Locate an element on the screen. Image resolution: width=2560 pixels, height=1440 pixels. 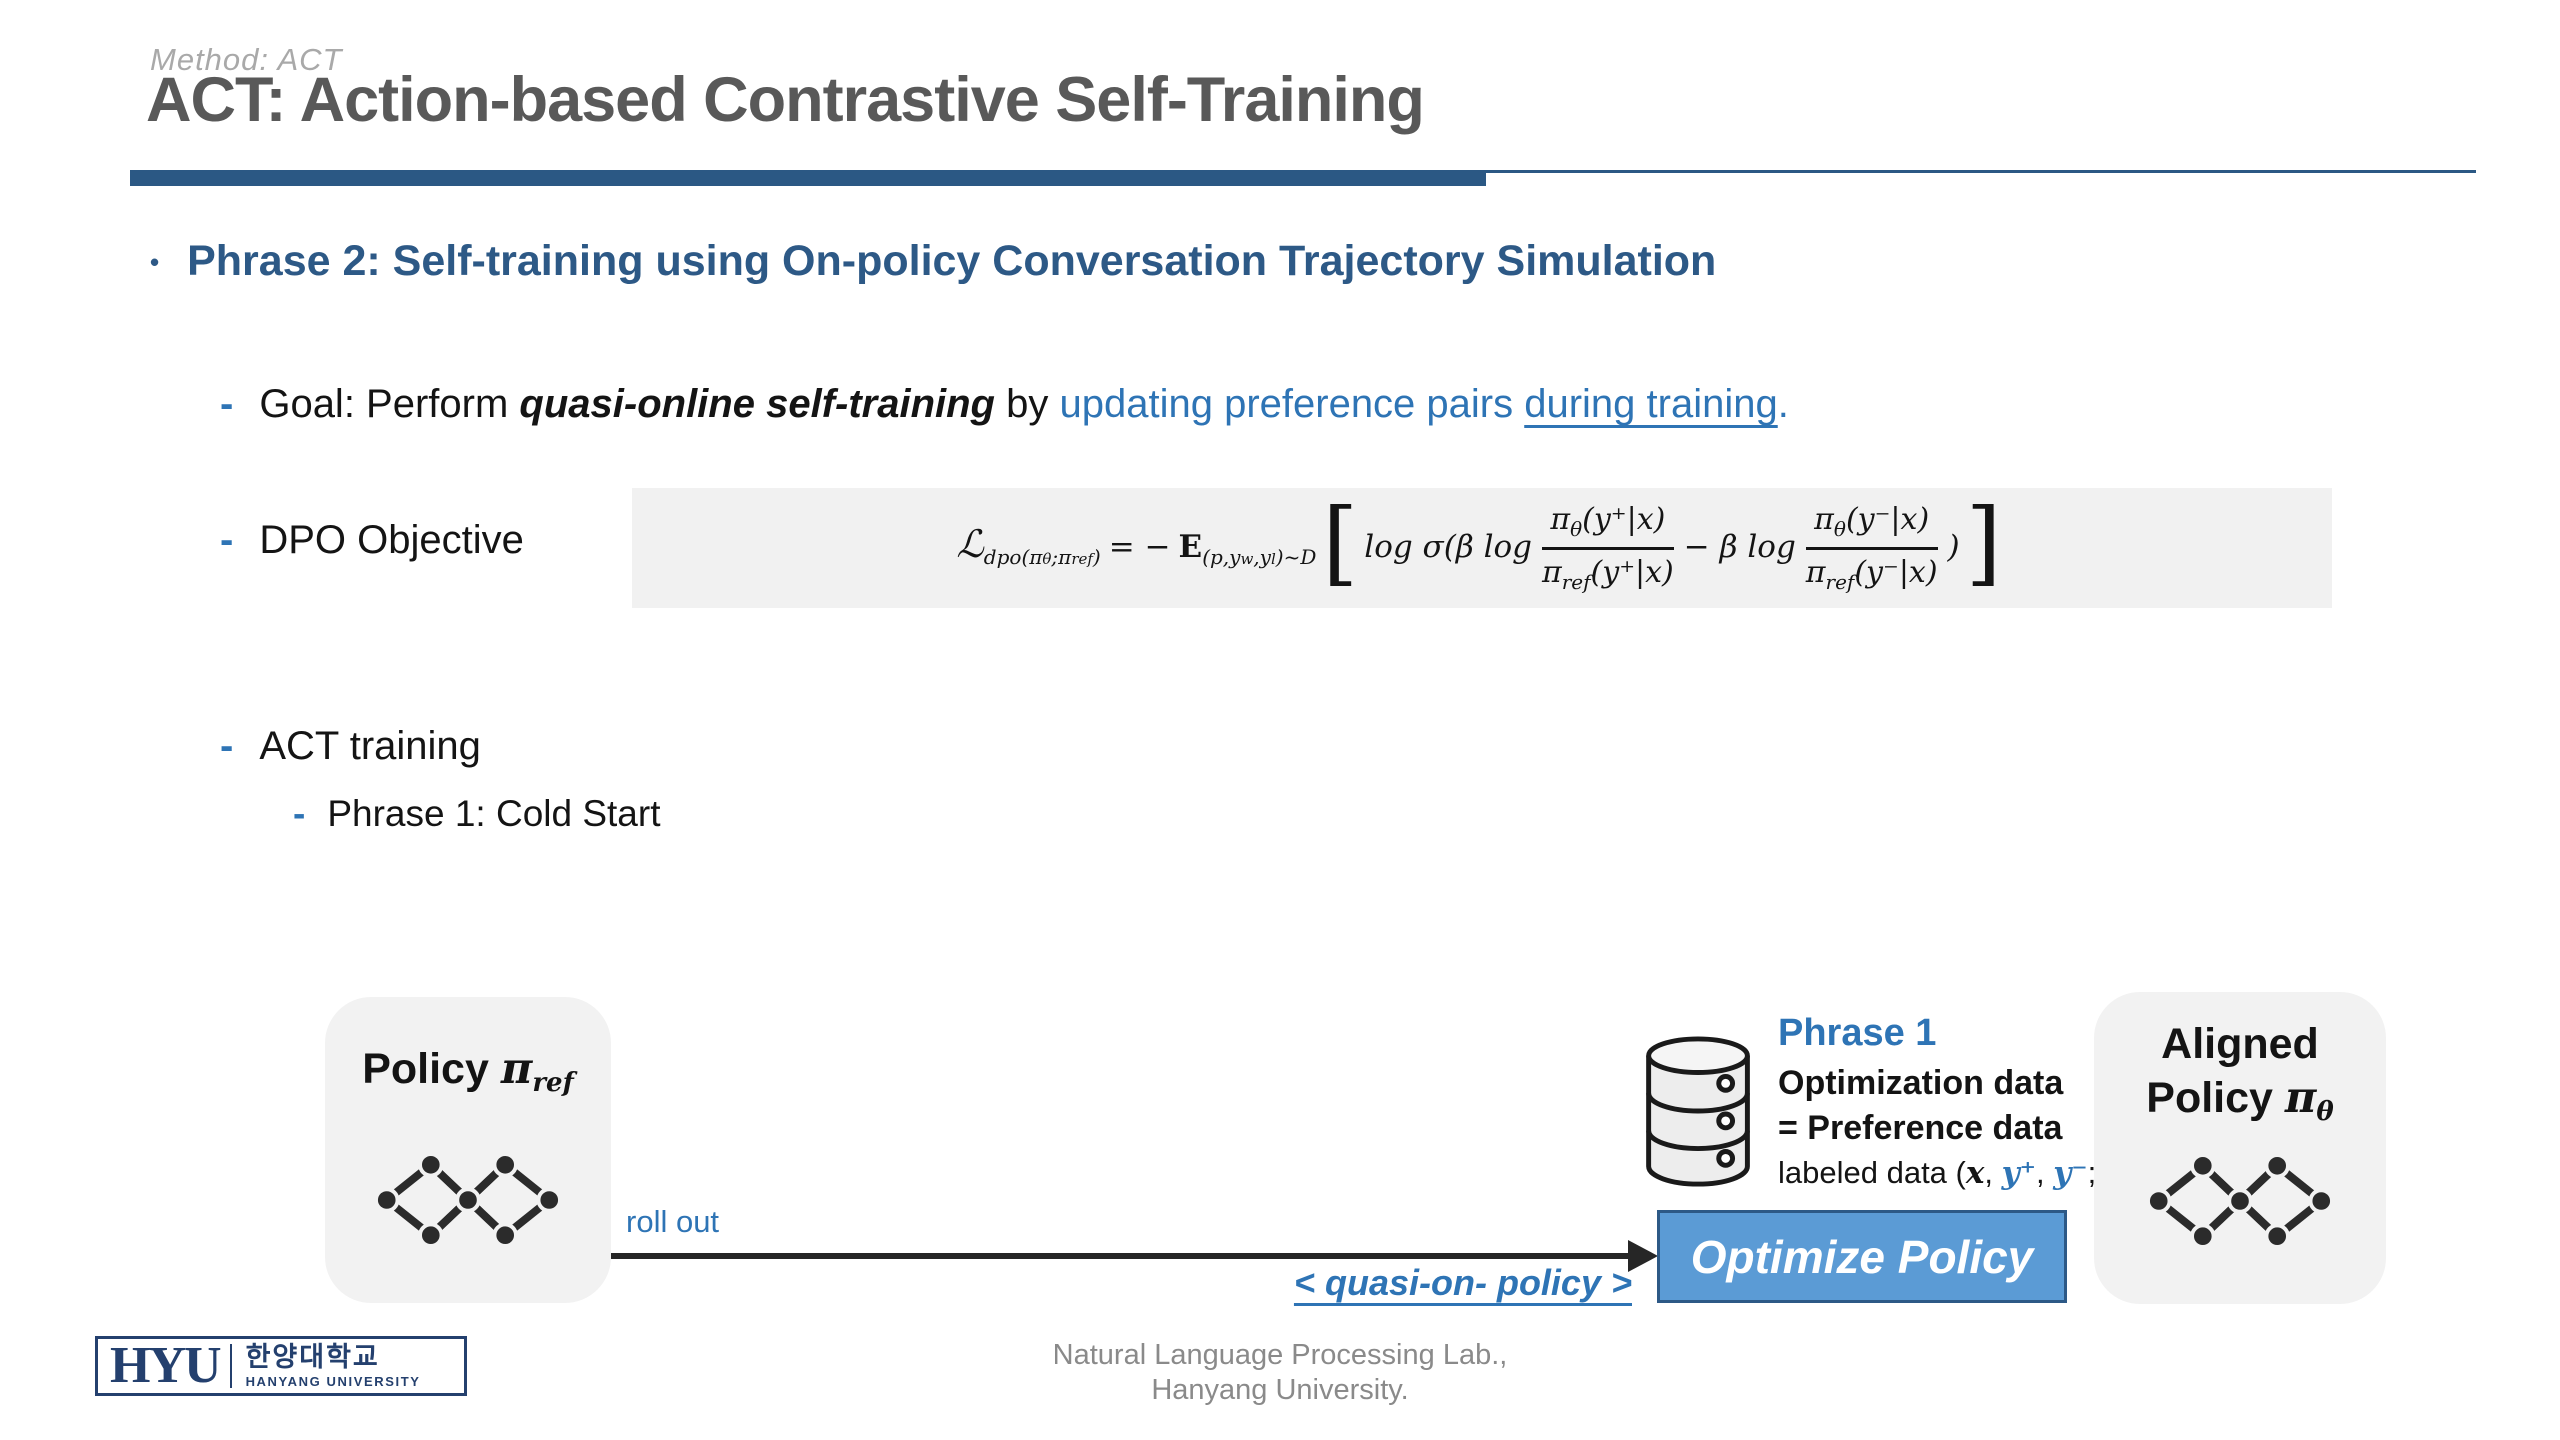
goal-dash: - is located at coordinates (227, 404).